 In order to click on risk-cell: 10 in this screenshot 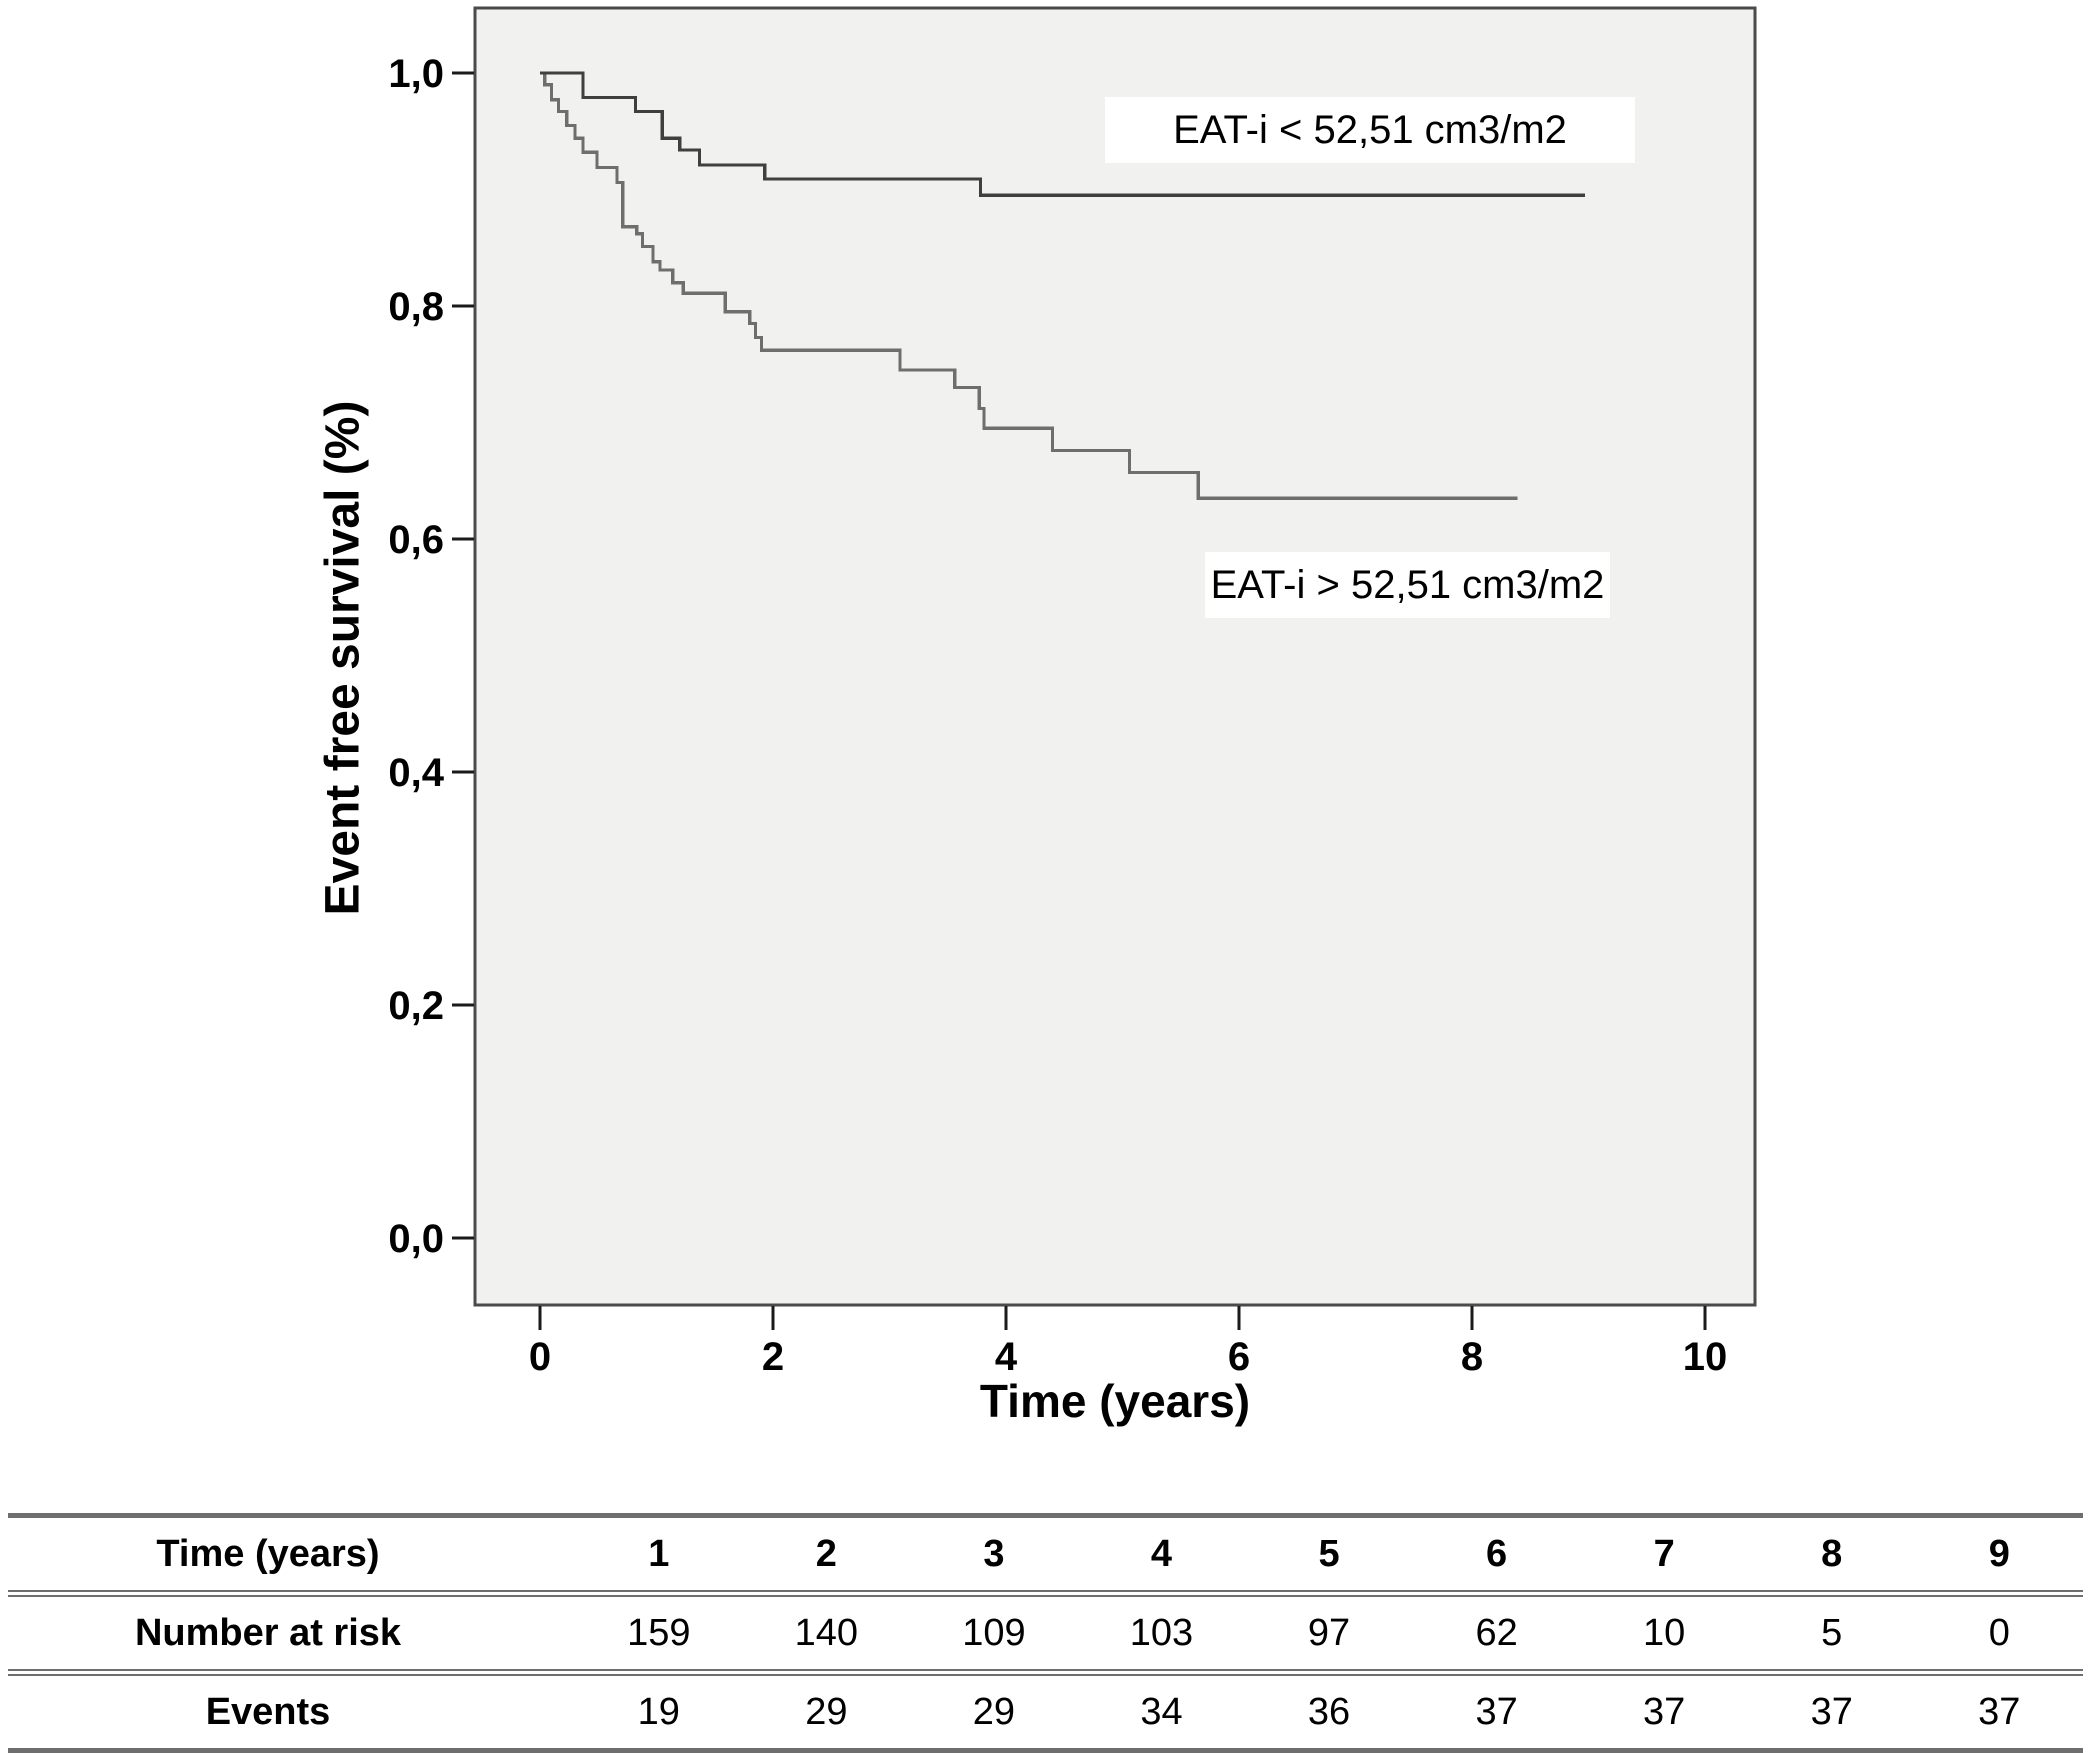, I will do `click(1664, 1632)`.